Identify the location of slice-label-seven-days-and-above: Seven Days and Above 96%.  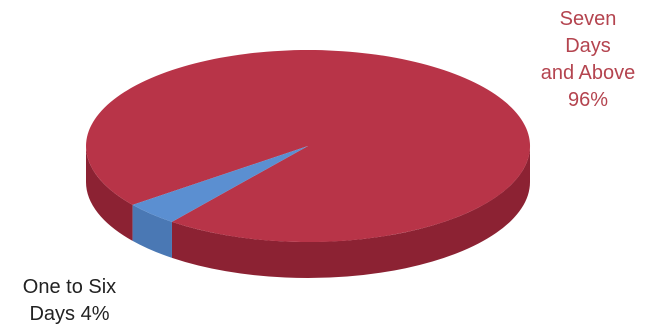
(588, 59).